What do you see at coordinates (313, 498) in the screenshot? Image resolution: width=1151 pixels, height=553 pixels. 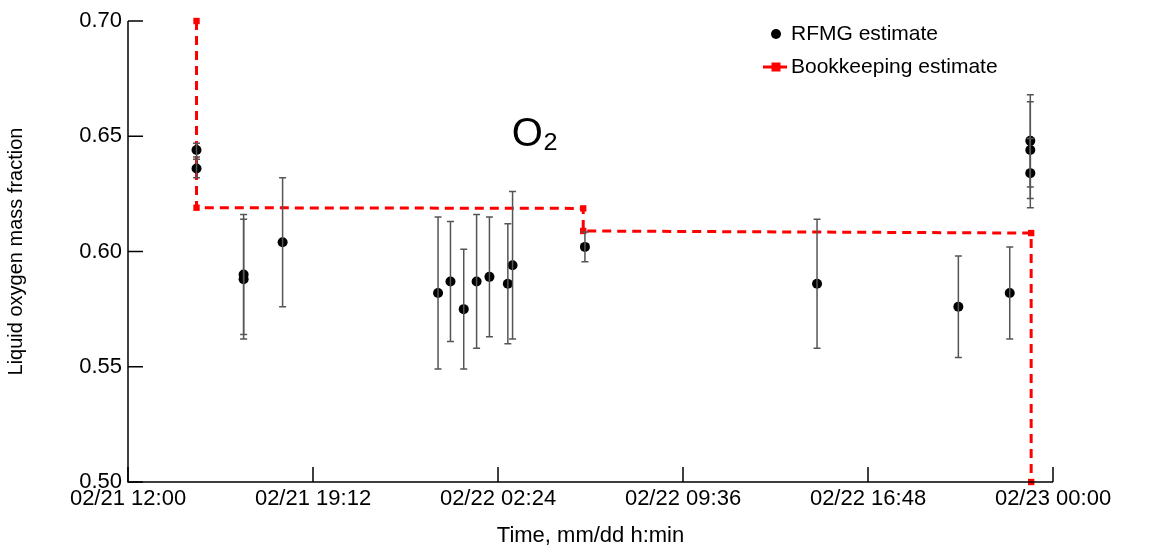 I see `x-tick-label: 02/21 19:12` at bounding box center [313, 498].